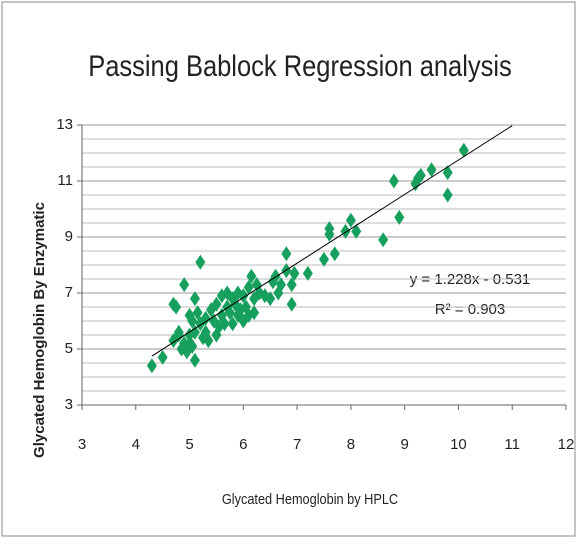  Describe the element at coordinates (82, 444) in the screenshot. I see `x-tick-label: 3` at that location.